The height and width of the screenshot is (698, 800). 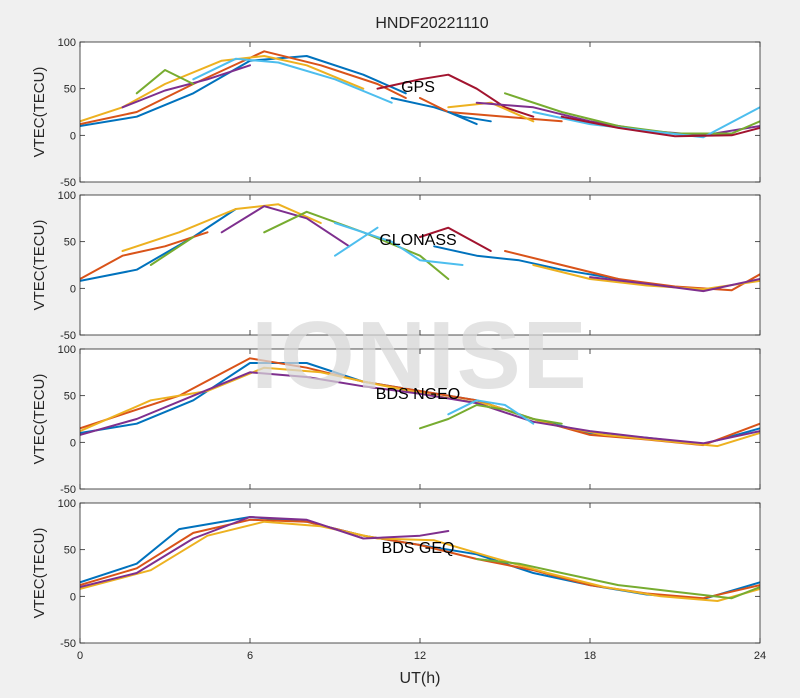 I want to click on x-tick-label: 18, so click(x=590, y=656).